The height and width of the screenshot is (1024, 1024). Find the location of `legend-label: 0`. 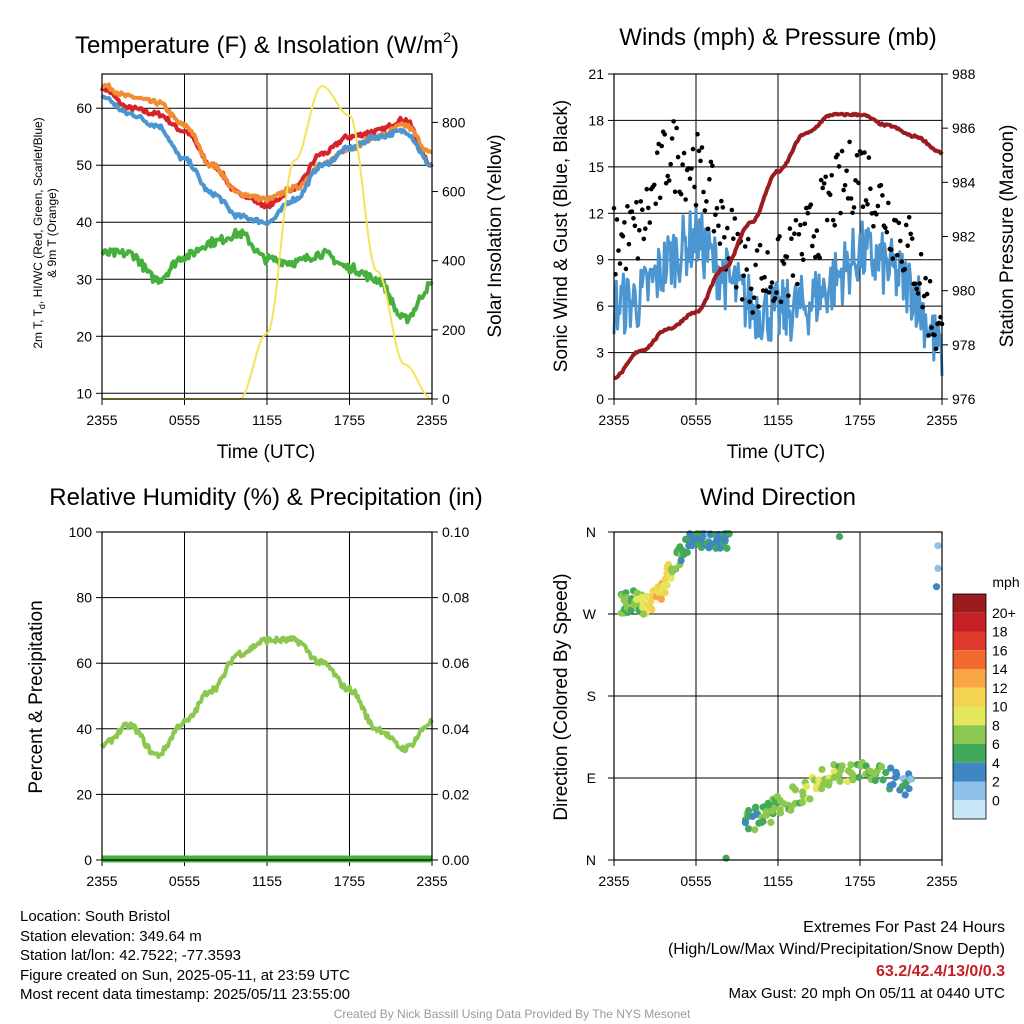

legend-label: 0 is located at coordinates (996, 800).